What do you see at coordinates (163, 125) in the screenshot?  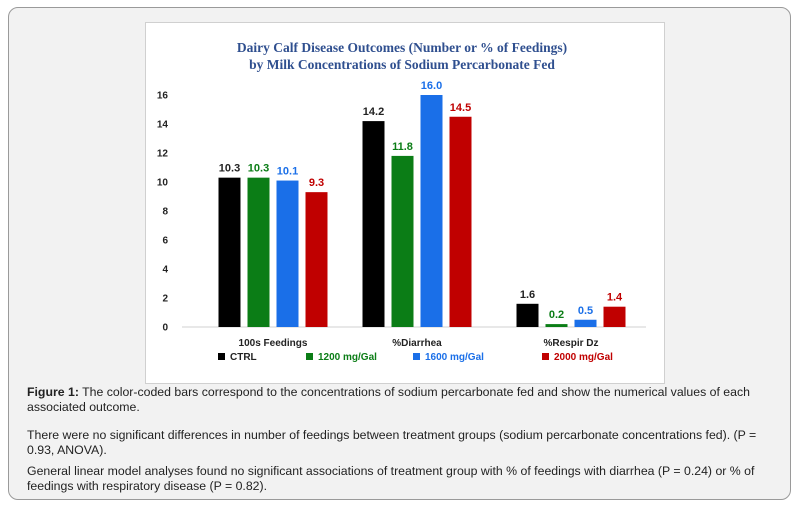 I see `y-tick-label: 14` at bounding box center [163, 125].